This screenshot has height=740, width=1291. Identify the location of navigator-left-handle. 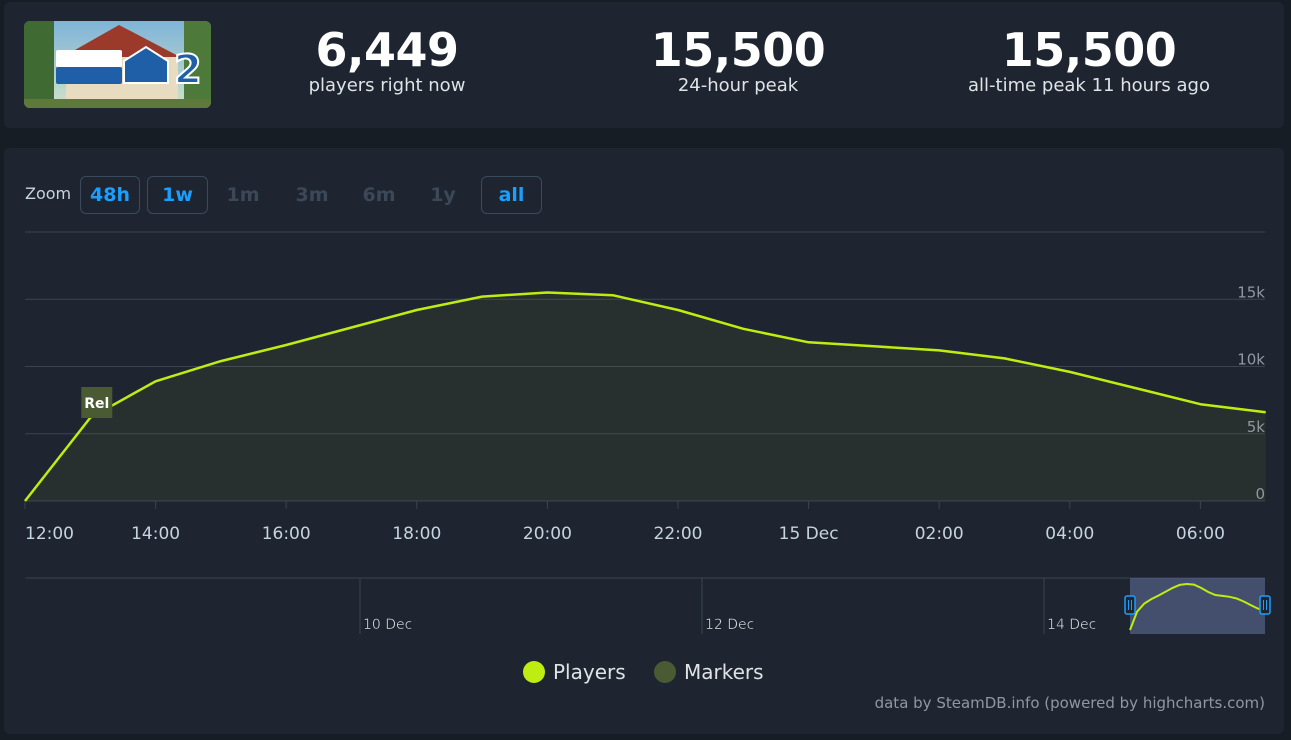
(1130, 605).